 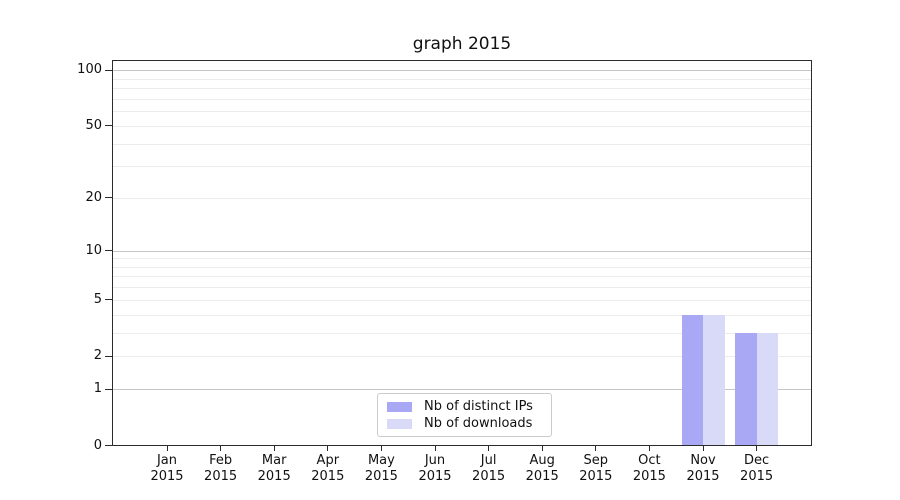 I want to click on y-tick-label-10: 10, so click(x=93, y=250).